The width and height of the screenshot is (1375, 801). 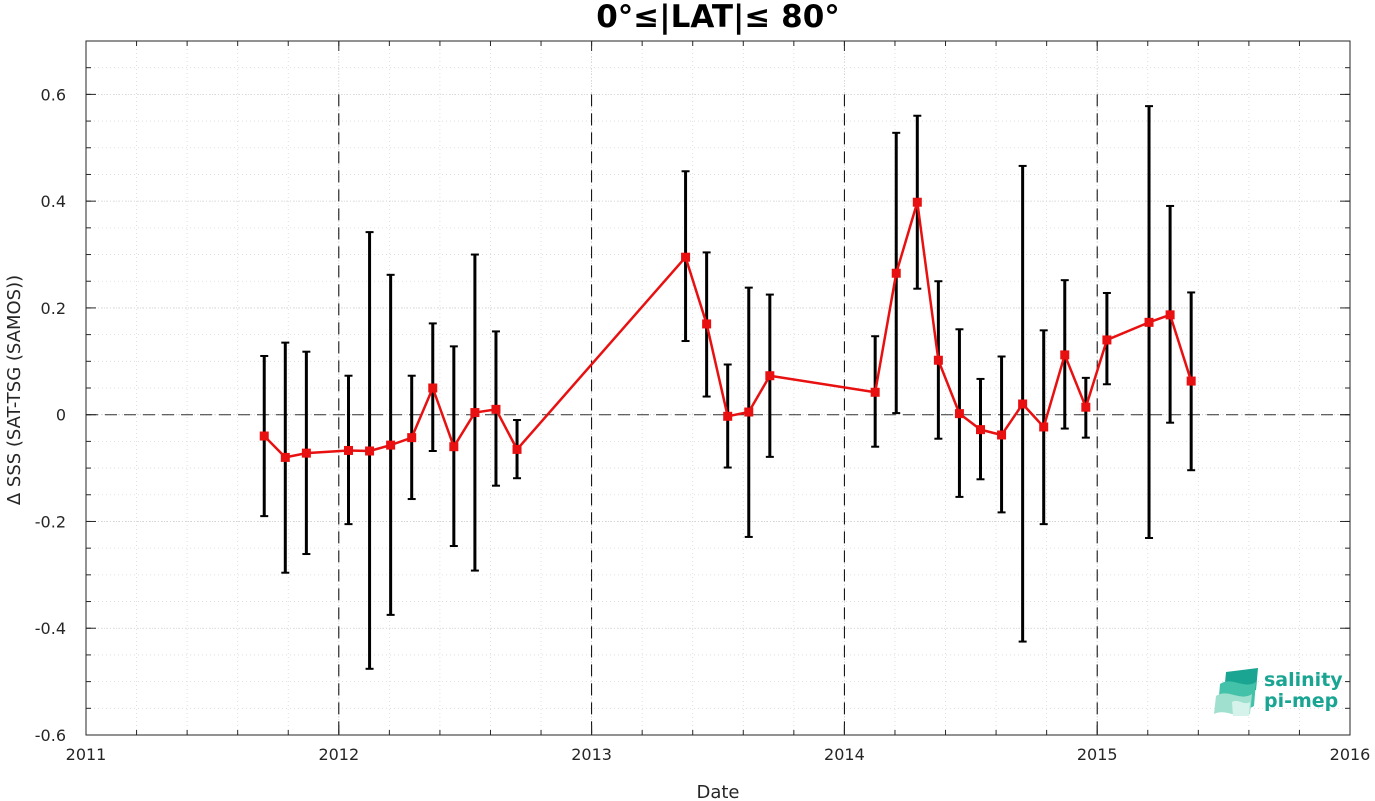 I want to click on y-tick-label: -0.6, so click(x=50, y=735).